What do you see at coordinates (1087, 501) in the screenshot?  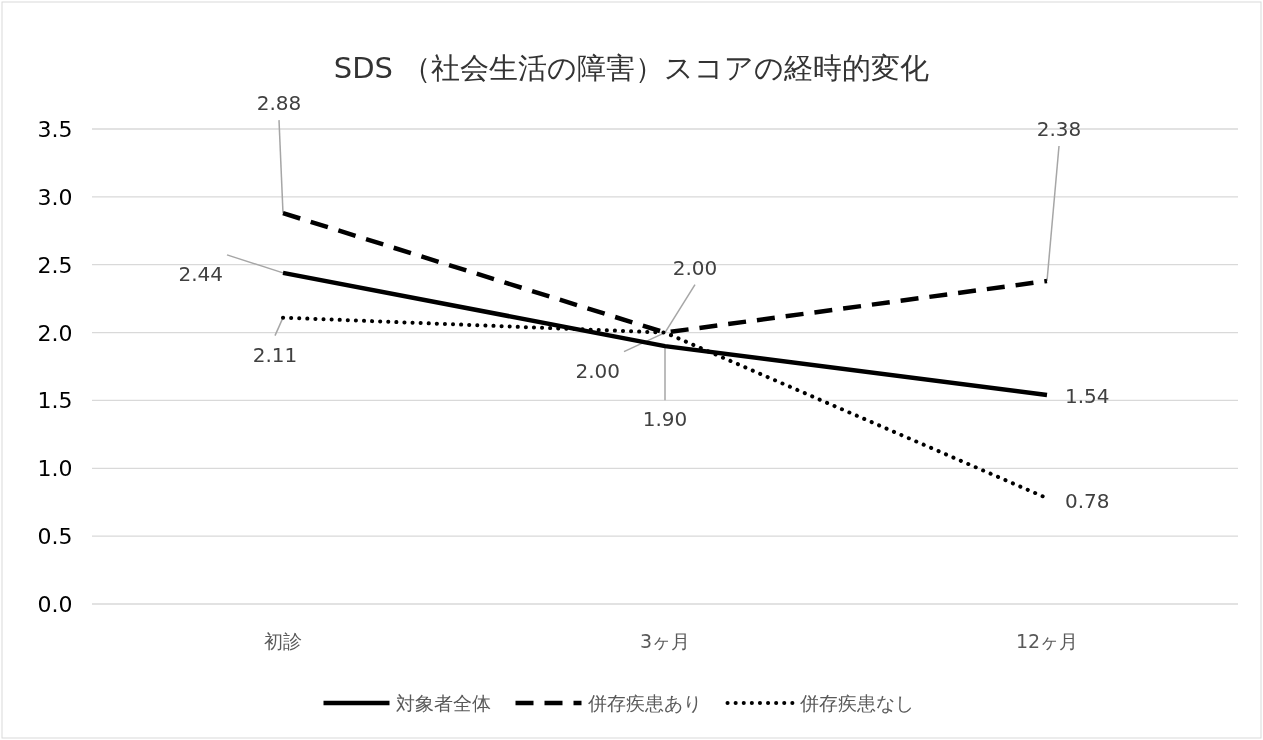 I see `data-label: 0.78` at bounding box center [1087, 501].